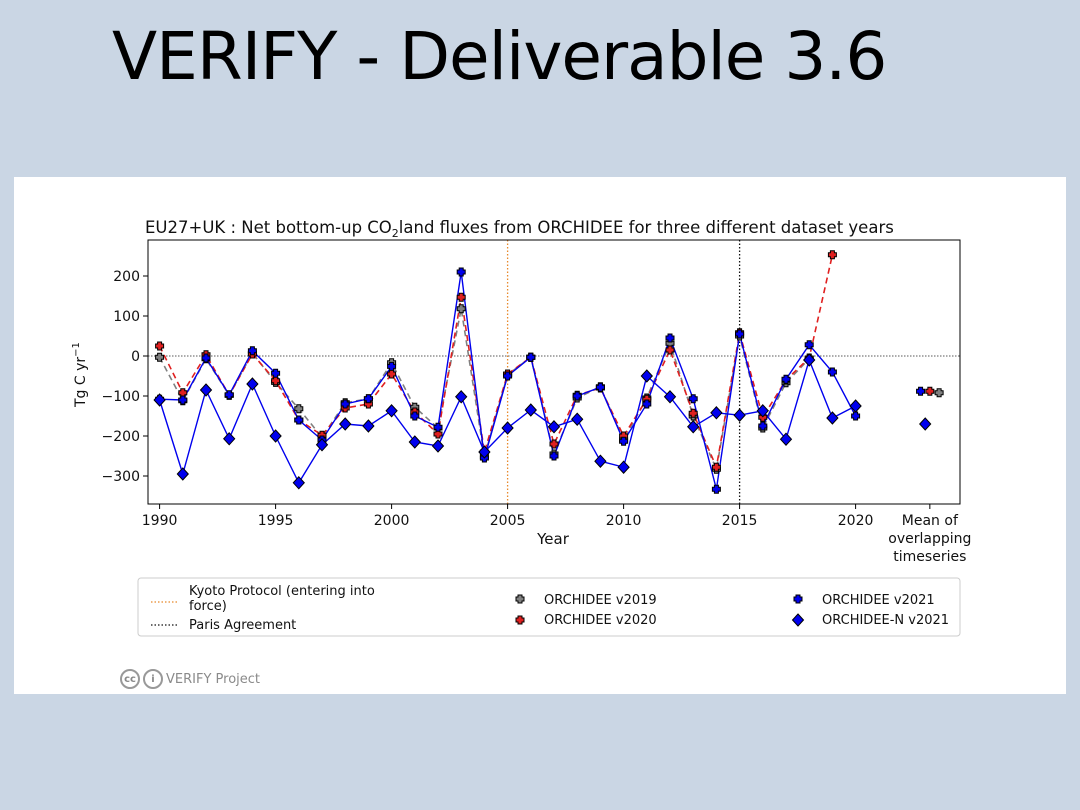 Image resolution: width=1080 pixels, height=810 pixels. Describe the element at coordinates (206, 390) in the screenshot. I see `point-orchidee-n-v2021-1992` at that location.